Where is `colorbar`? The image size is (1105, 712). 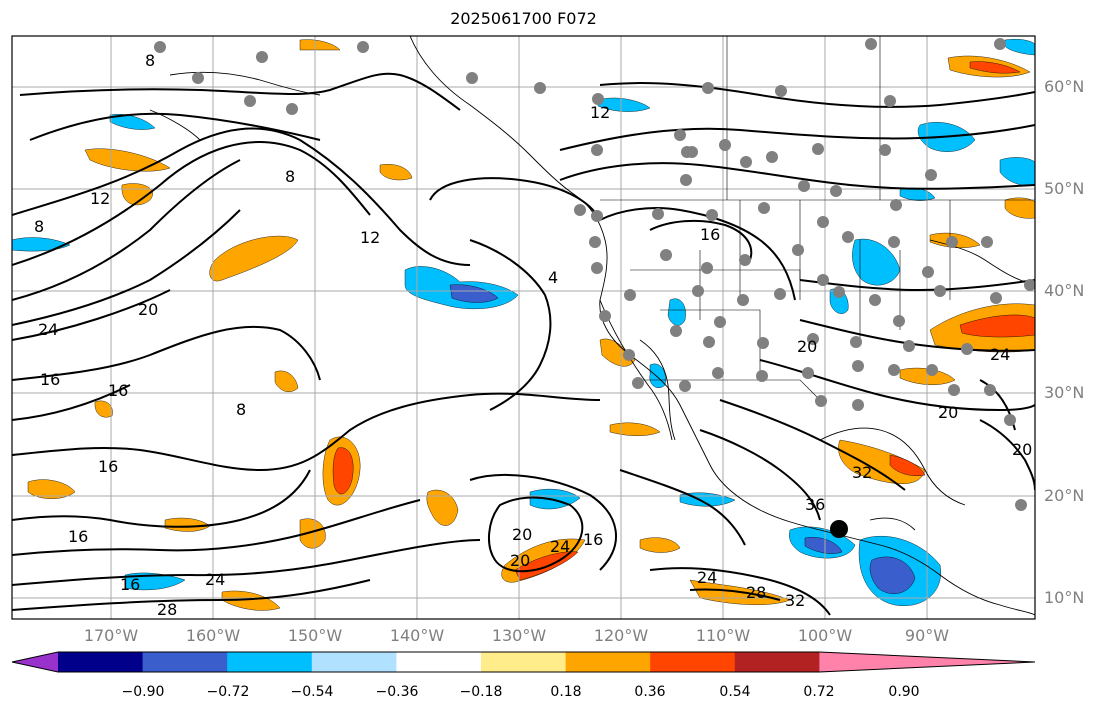 colorbar is located at coordinates (523, 662).